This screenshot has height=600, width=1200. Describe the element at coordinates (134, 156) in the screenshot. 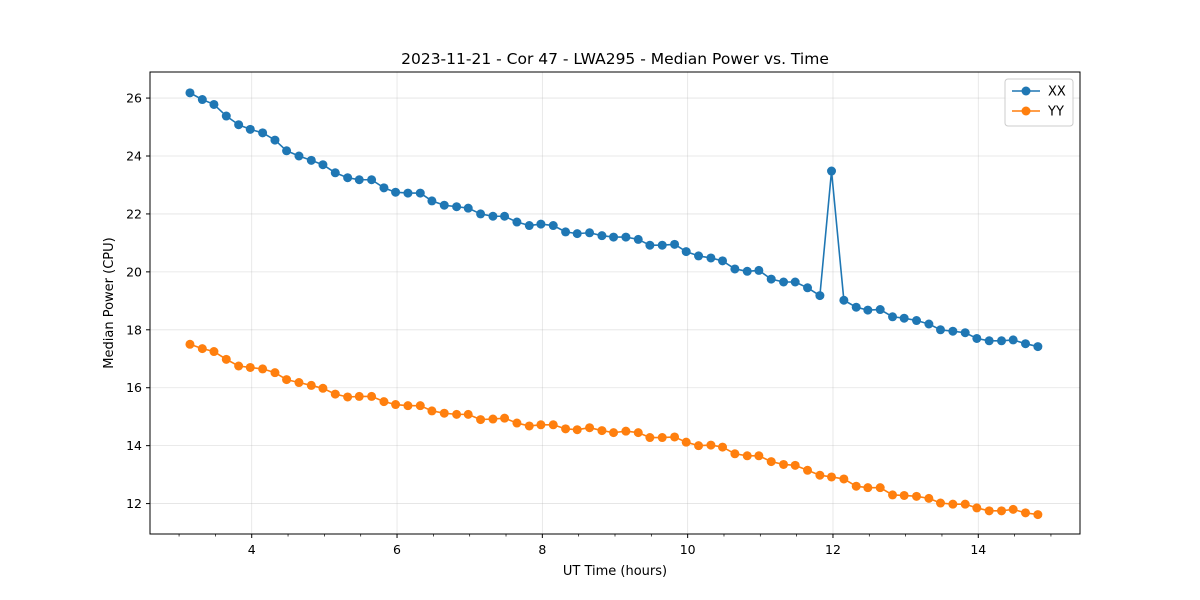

I see `y-tick-label: 24` at that location.